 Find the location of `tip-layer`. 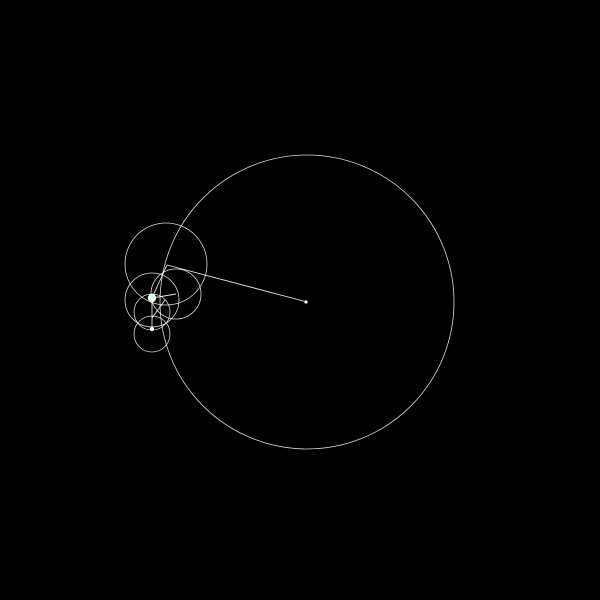

tip-layer is located at coordinates (227, 312).